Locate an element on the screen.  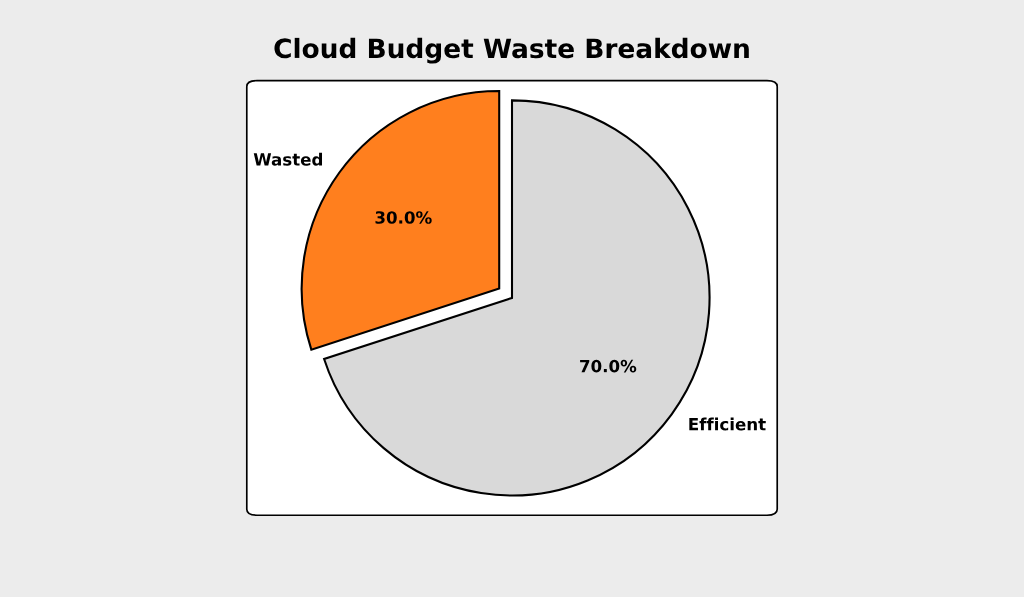
slice-label: Wasted is located at coordinates (288, 159).